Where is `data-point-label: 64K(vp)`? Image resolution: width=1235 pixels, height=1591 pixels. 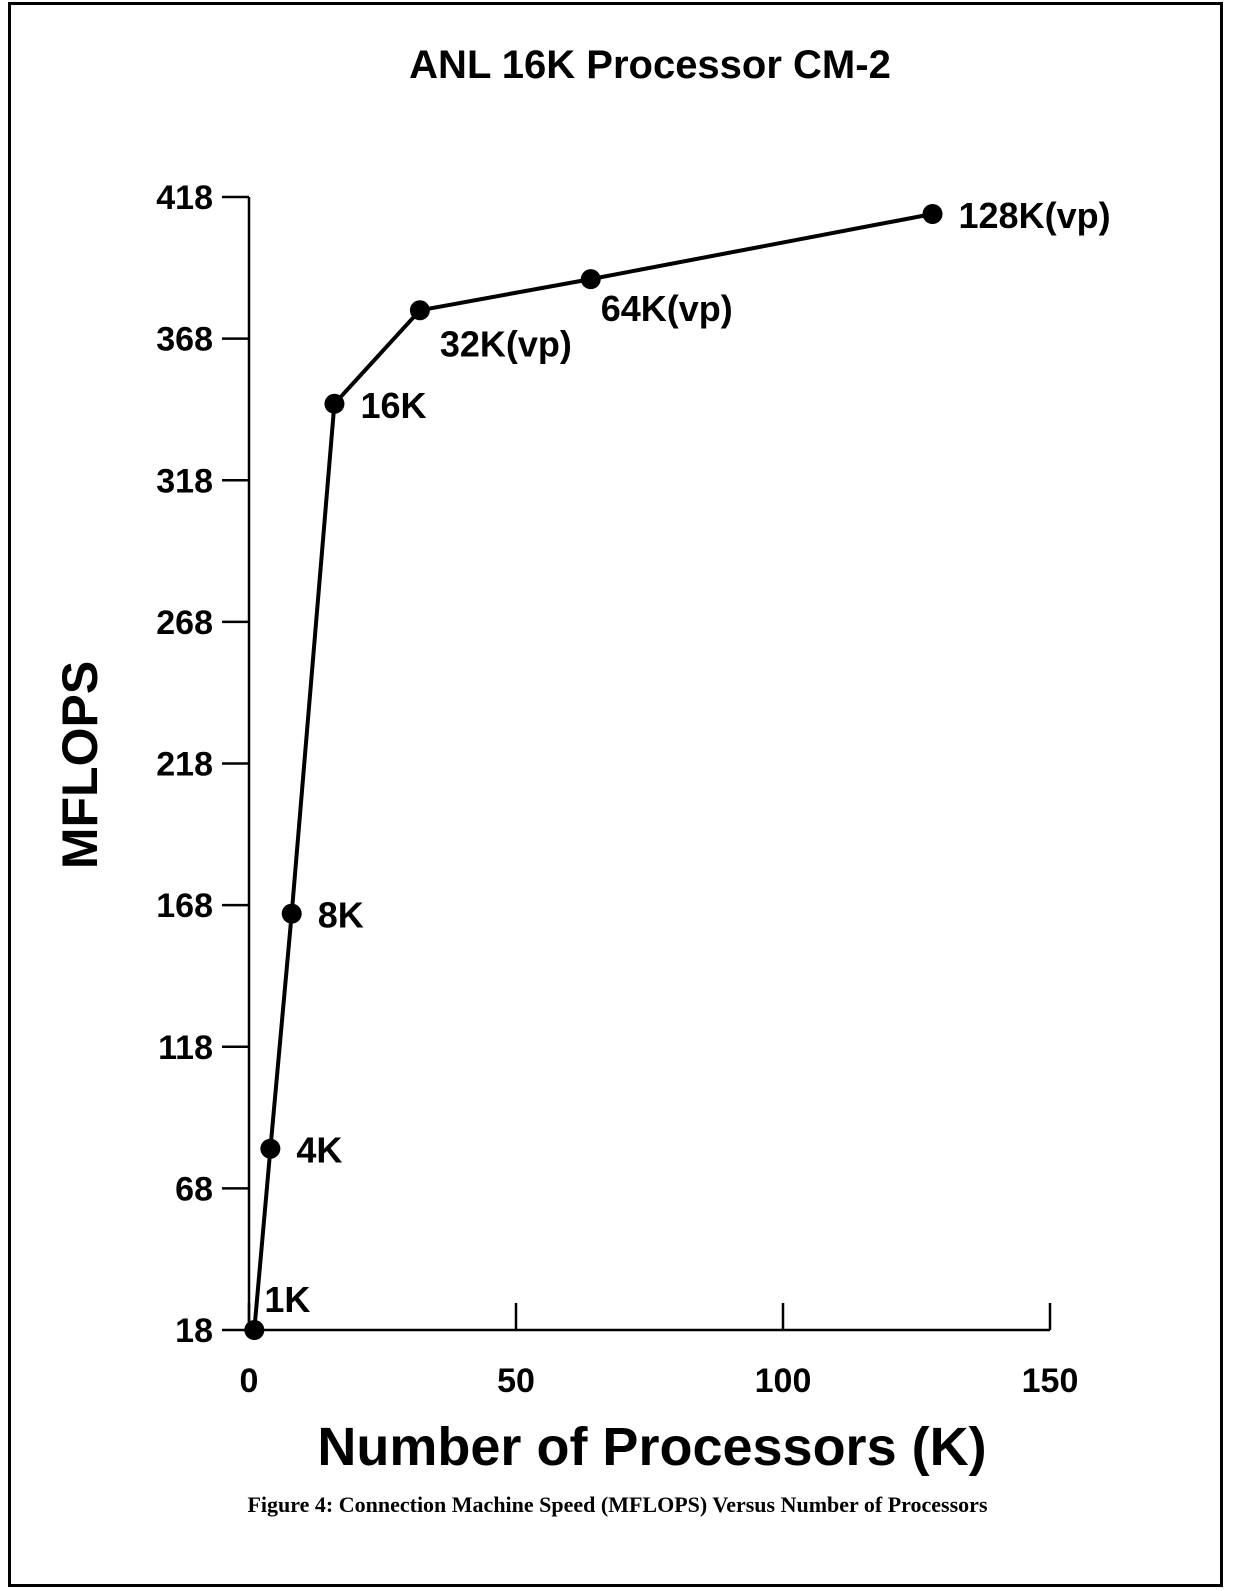 data-point-label: 64K(vp) is located at coordinates (667, 308).